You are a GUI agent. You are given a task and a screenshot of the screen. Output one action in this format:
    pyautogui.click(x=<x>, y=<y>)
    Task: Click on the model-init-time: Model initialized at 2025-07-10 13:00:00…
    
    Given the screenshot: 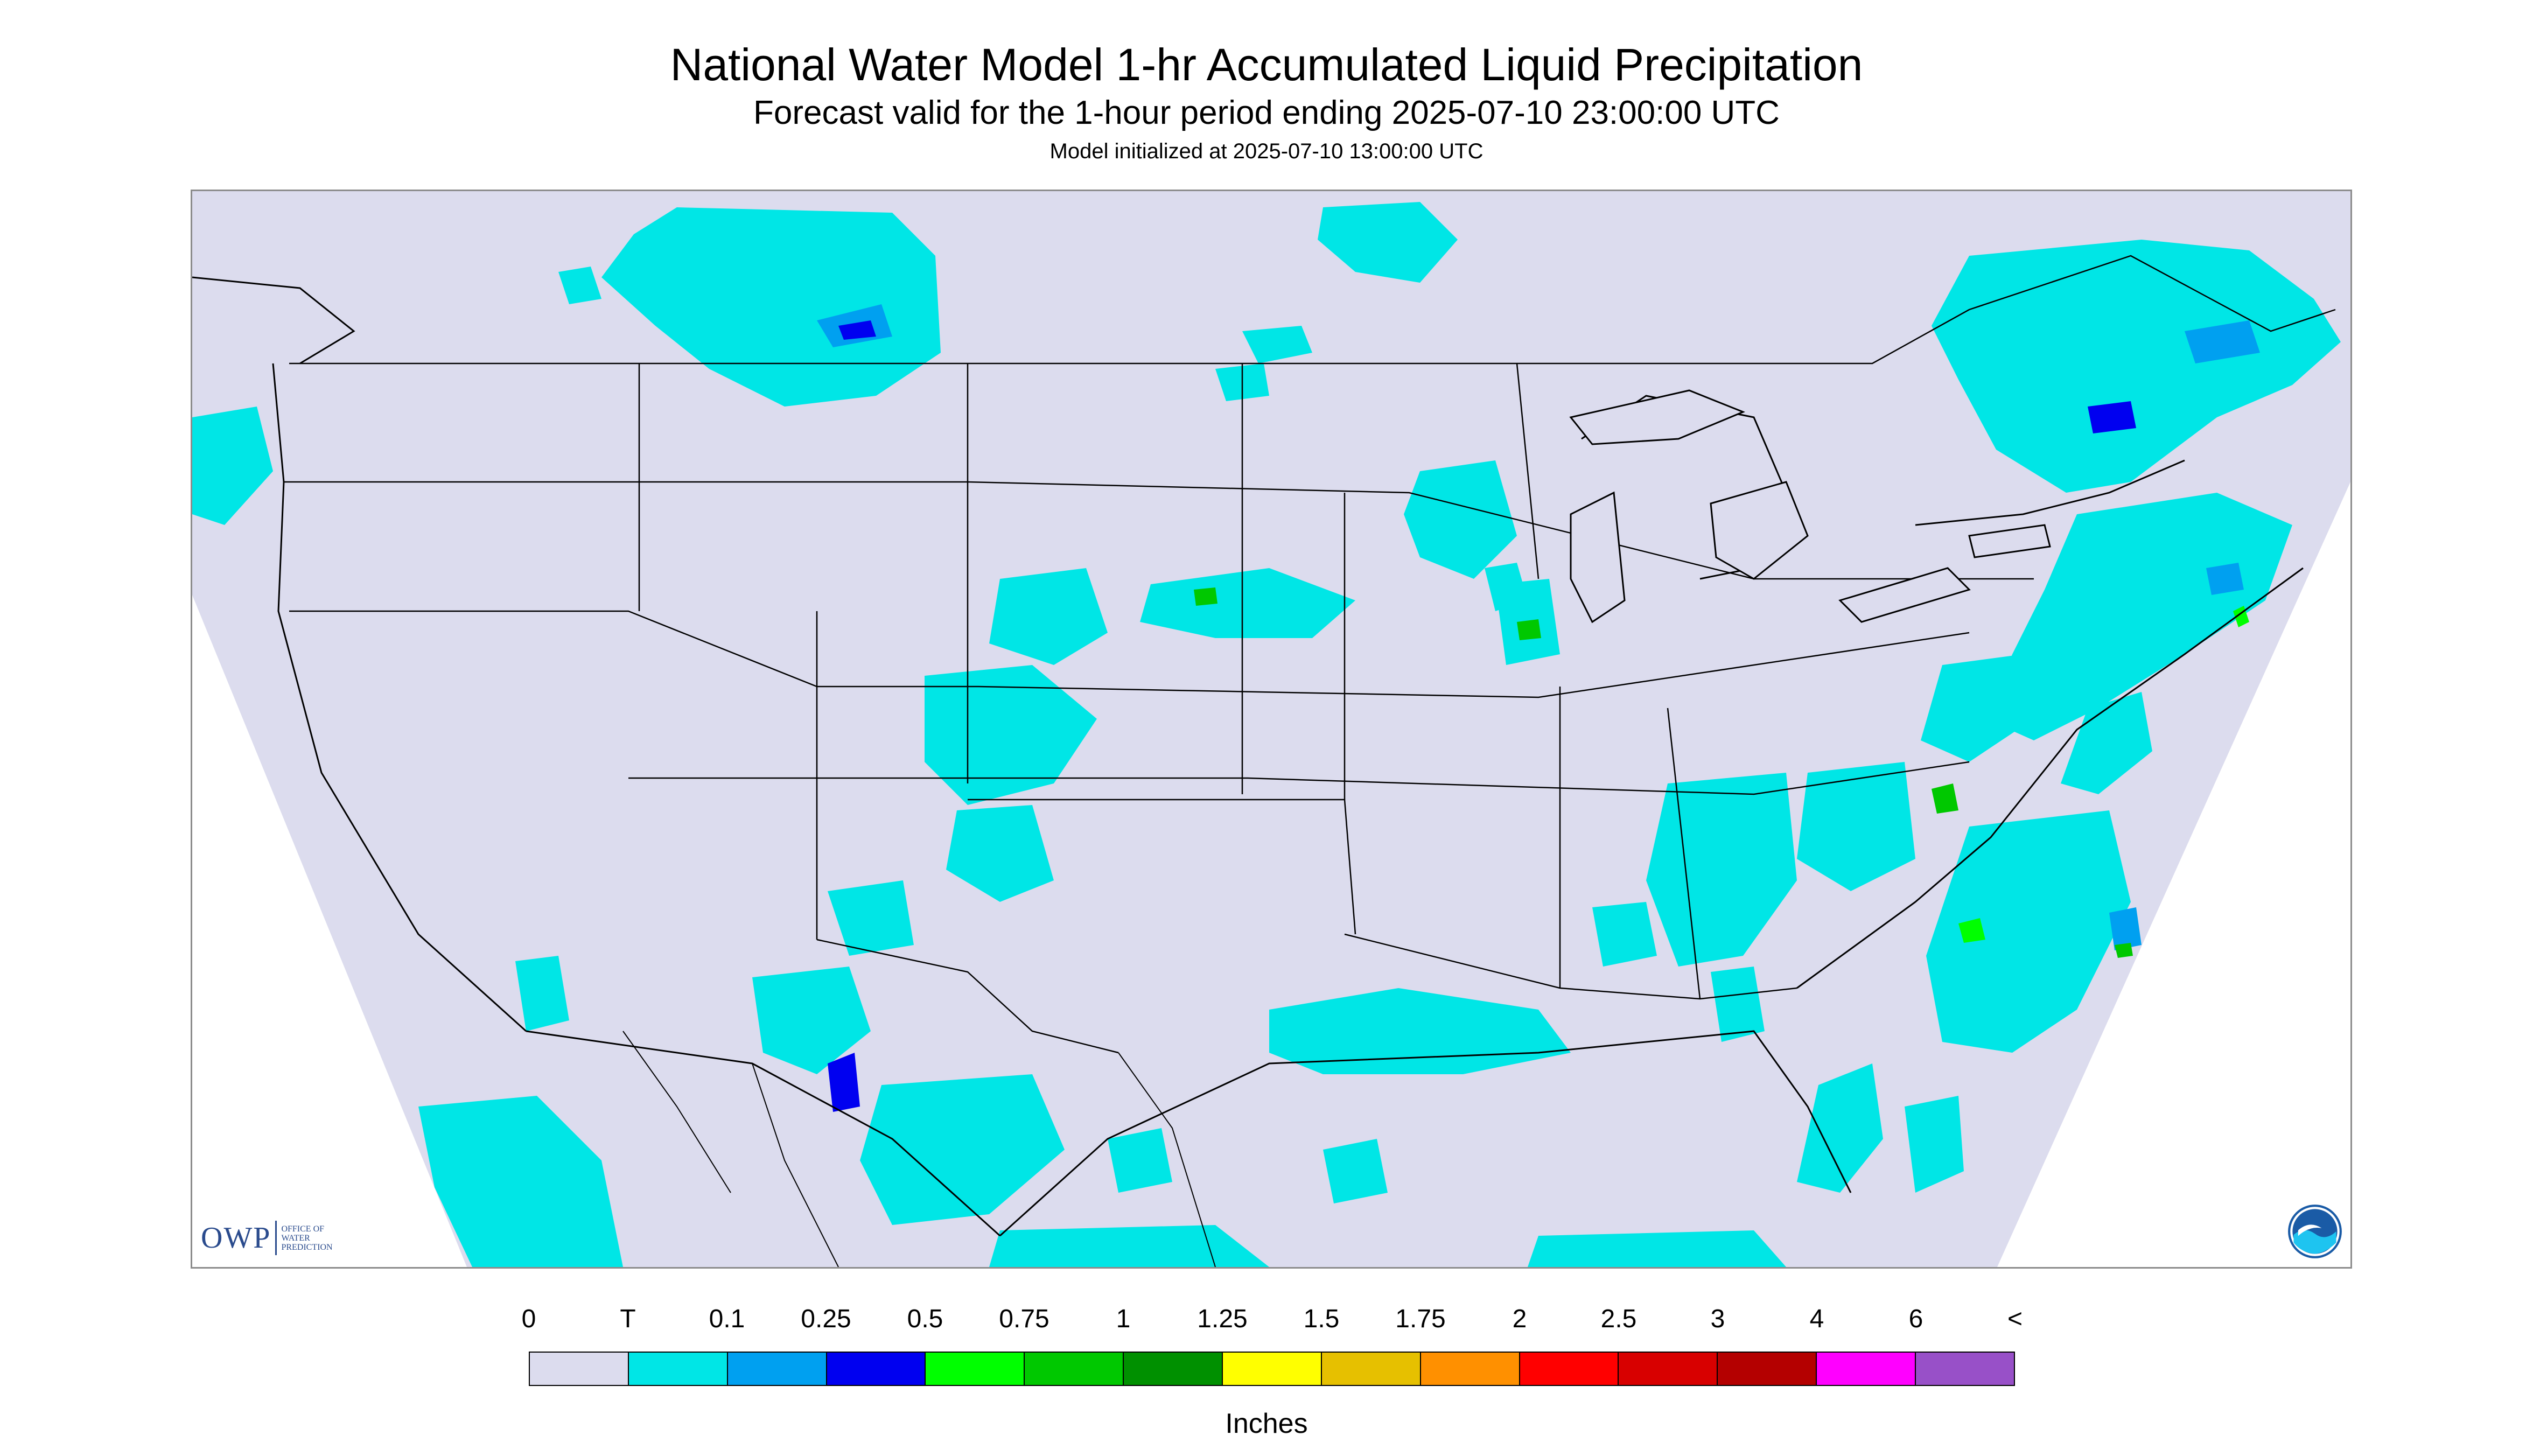 What is the action you would take?
    pyautogui.click(x=1266, y=151)
    